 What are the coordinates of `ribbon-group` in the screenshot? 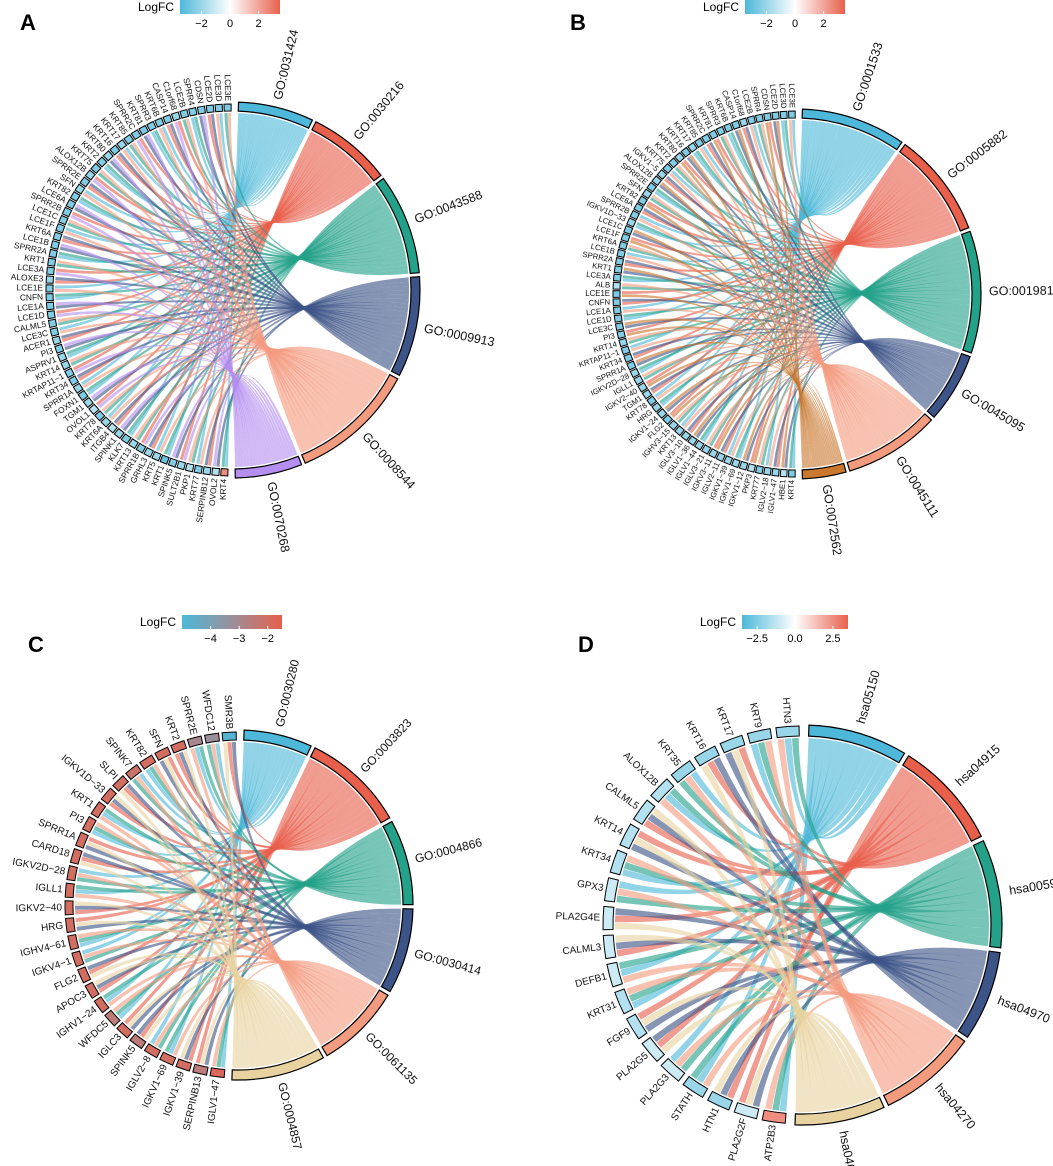 It's located at (232, 290).